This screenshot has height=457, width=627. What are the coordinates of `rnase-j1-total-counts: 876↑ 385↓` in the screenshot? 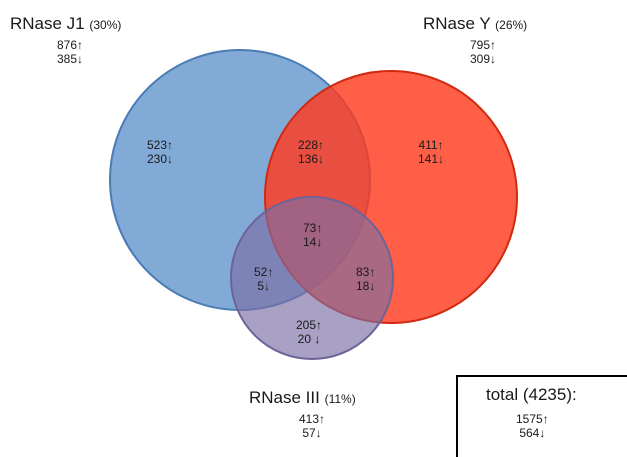 It's located at (70, 52).